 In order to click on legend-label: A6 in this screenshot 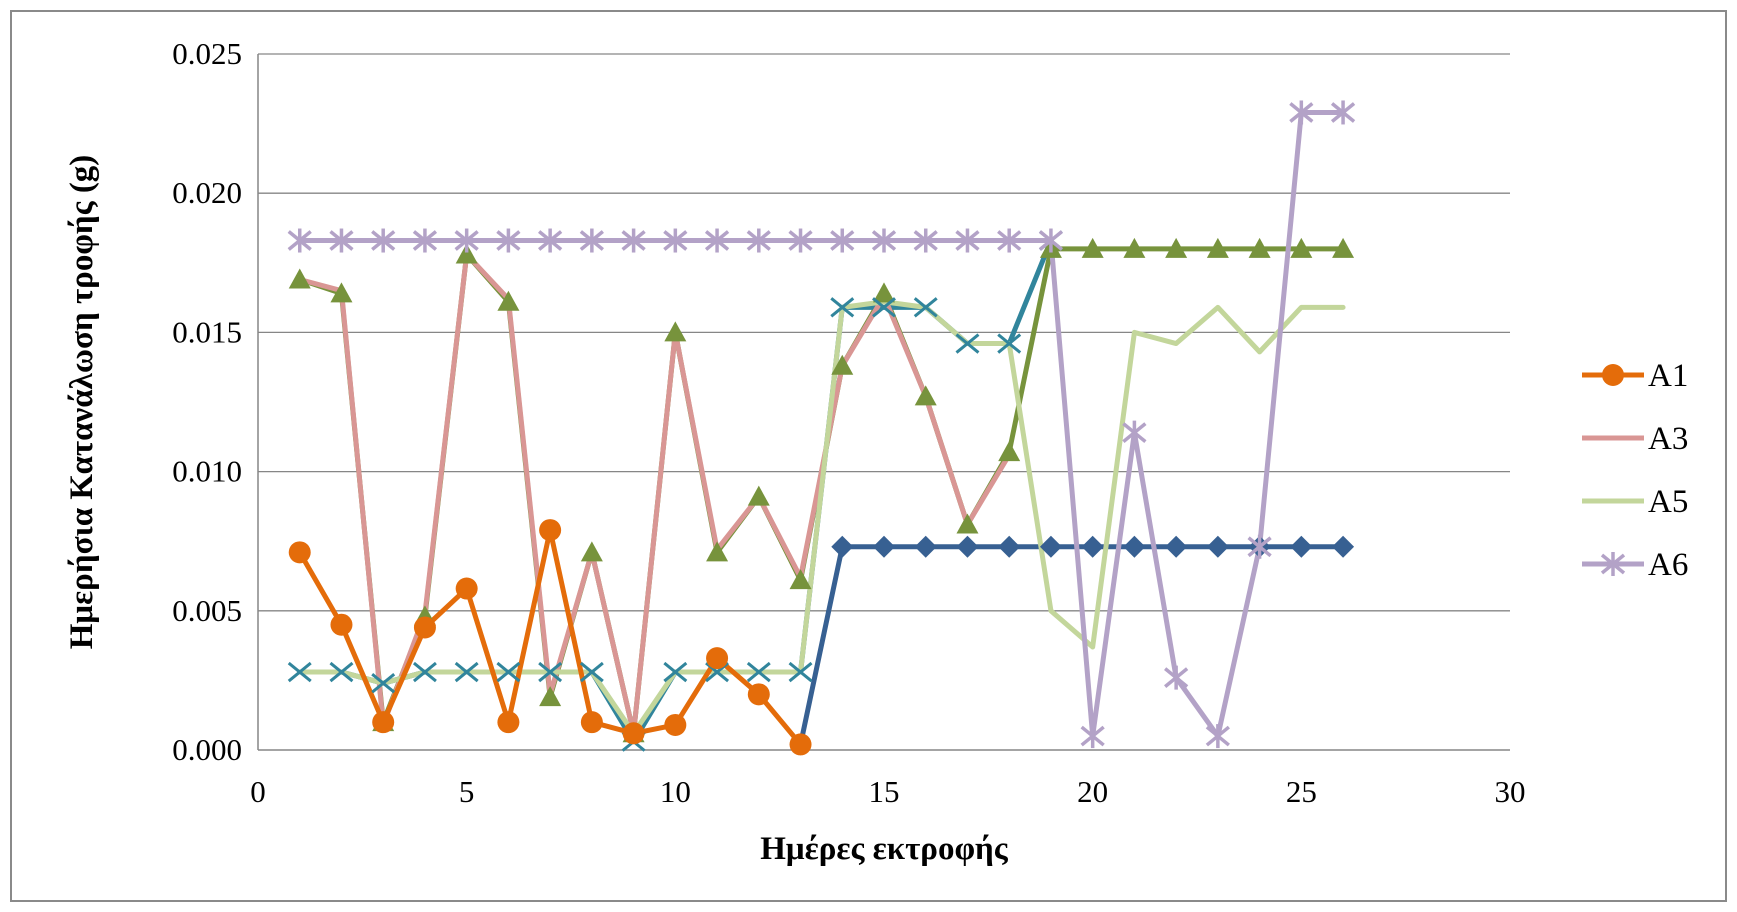, I will do `click(1668, 565)`.